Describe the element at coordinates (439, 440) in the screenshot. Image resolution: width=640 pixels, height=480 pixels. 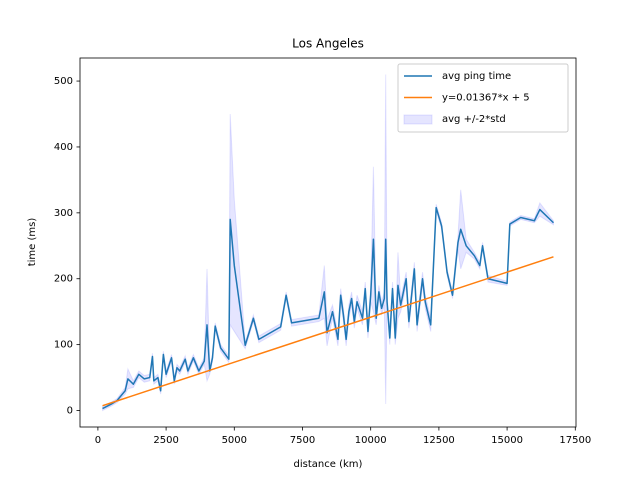
I see `x-tick-label: 12500` at that location.